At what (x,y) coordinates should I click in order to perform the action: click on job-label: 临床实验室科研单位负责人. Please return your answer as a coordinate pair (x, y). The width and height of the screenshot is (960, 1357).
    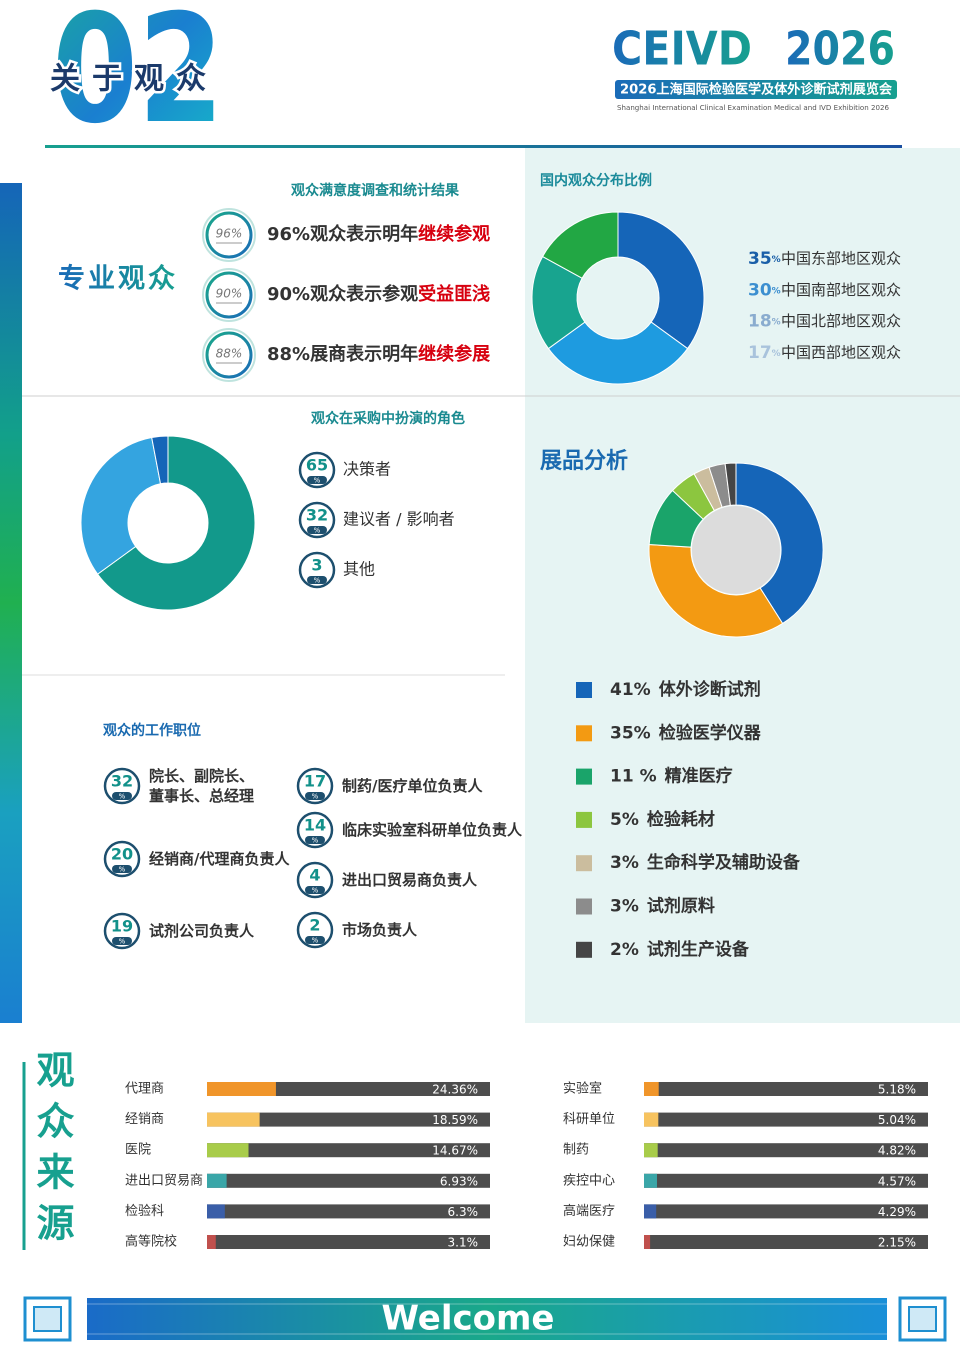
    Looking at the image, I should click on (432, 830).